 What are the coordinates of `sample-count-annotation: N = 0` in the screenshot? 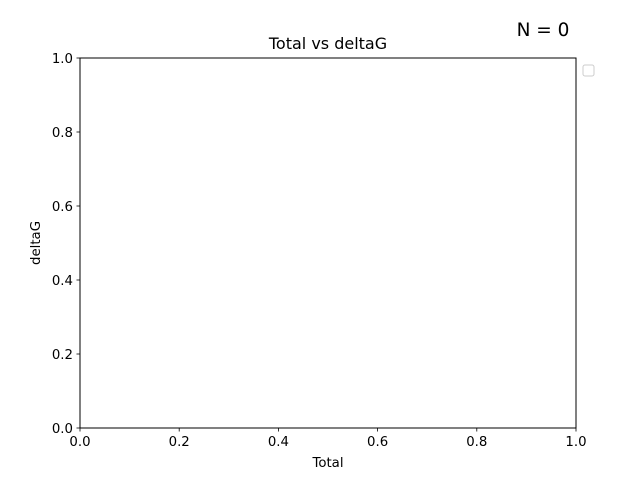 It's located at (543, 30).